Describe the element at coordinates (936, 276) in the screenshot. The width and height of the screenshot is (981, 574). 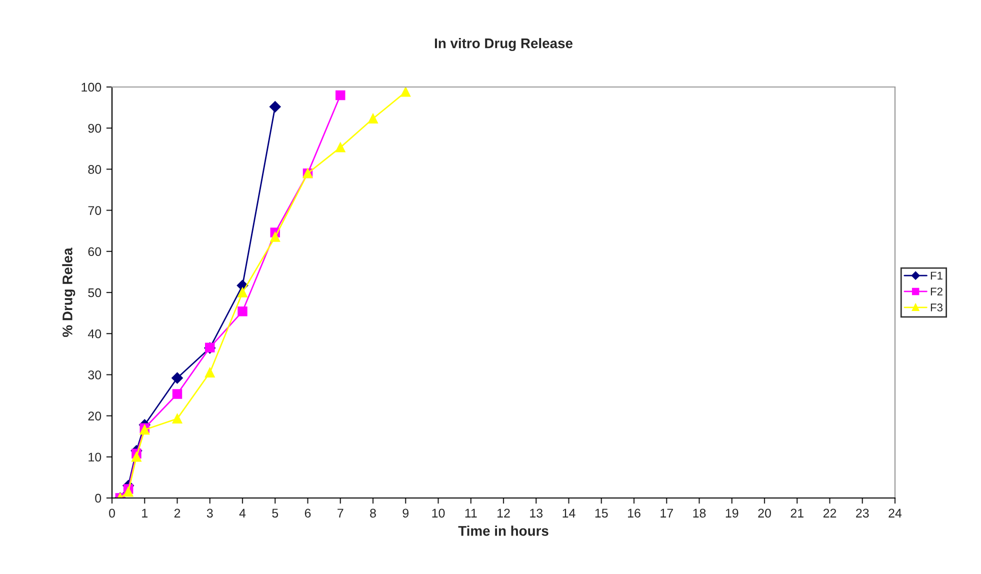
I see `legend-label: F1` at that location.